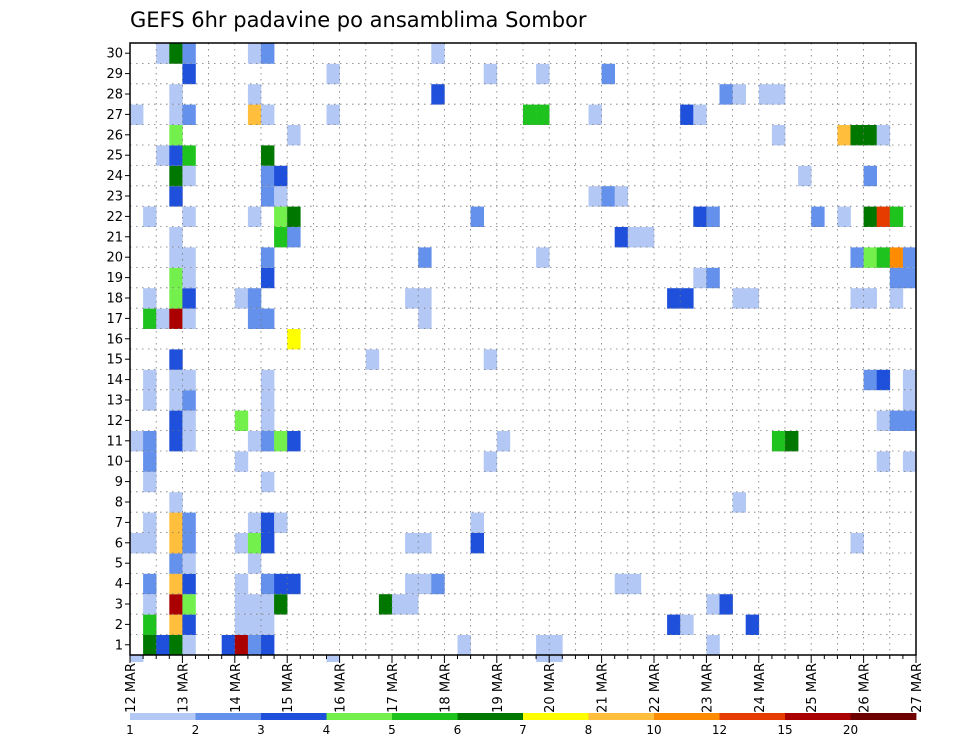 This screenshot has width=960, height=742. Describe the element at coordinates (183, 688) in the screenshot. I see `x-tick-label: 13 MAR` at that location.